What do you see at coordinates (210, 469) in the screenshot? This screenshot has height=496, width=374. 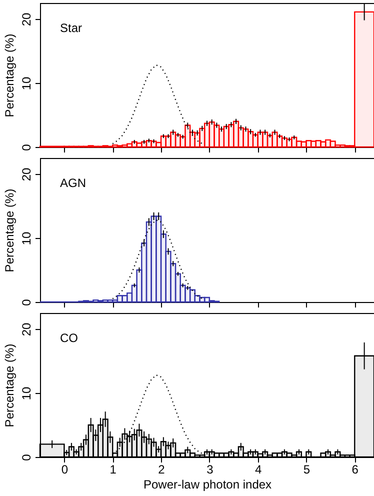 I see `x-tick-label: 3` at bounding box center [210, 469].